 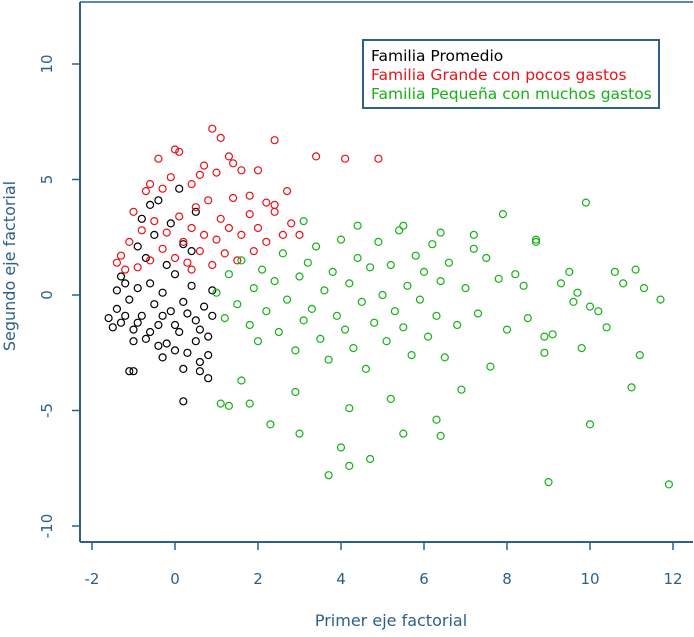 What do you see at coordinates (672, 579) in the screenshot?
I see `x-tick-label: 12` at bounding box center [672, 579].